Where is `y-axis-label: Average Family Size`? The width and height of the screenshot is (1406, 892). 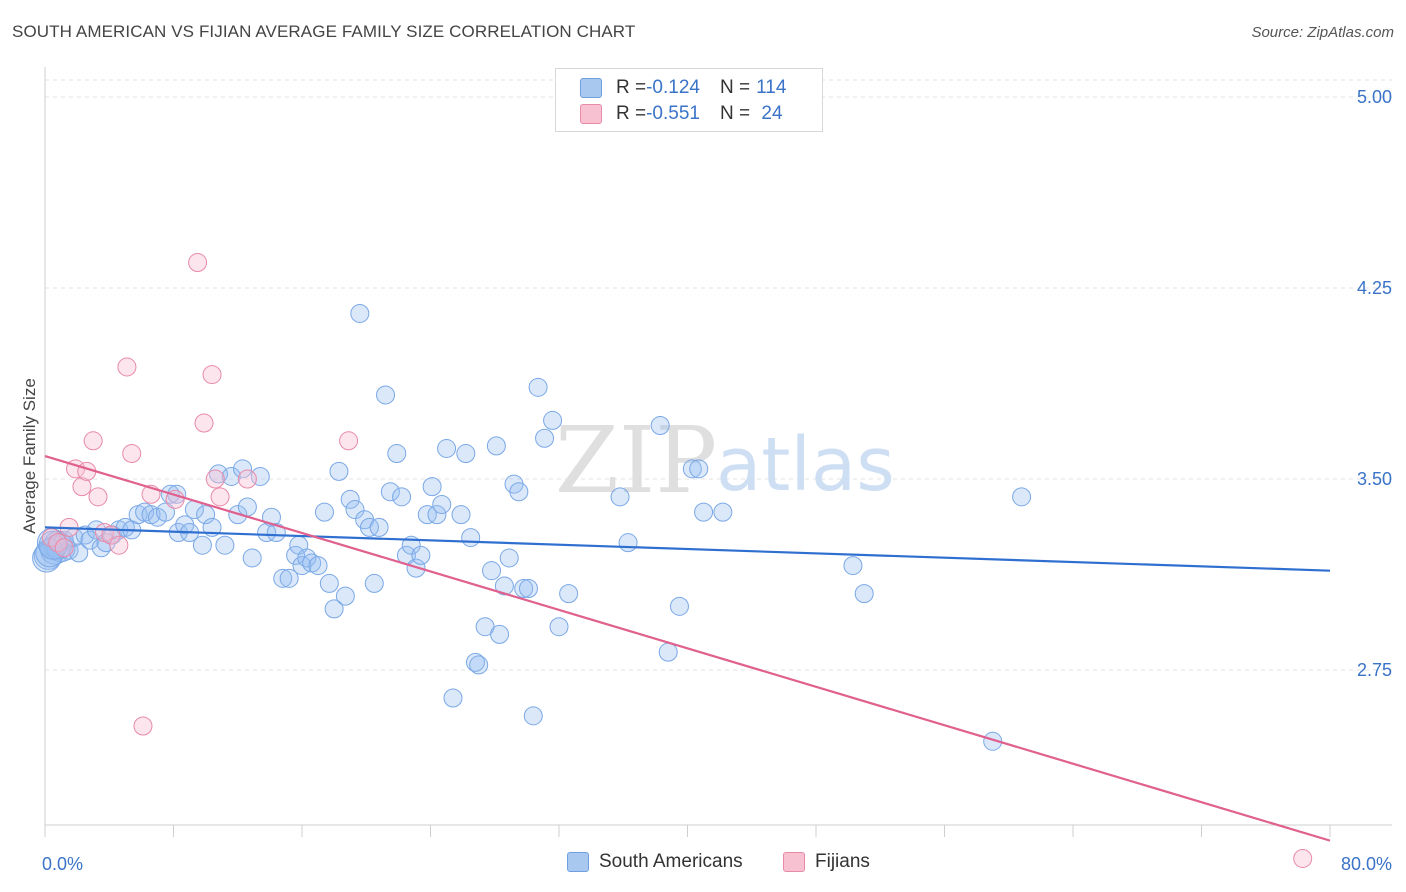 y-axis-label: Average Family Size is located at coordinates (29, 456).